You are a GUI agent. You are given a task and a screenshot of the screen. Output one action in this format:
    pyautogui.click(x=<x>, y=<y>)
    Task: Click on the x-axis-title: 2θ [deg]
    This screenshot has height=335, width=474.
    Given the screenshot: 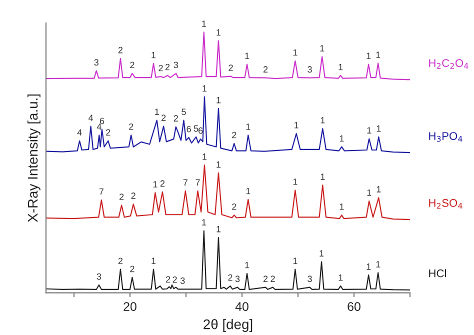 What is the action you would take?
    pyautogui.click(x=228, y=325)
    